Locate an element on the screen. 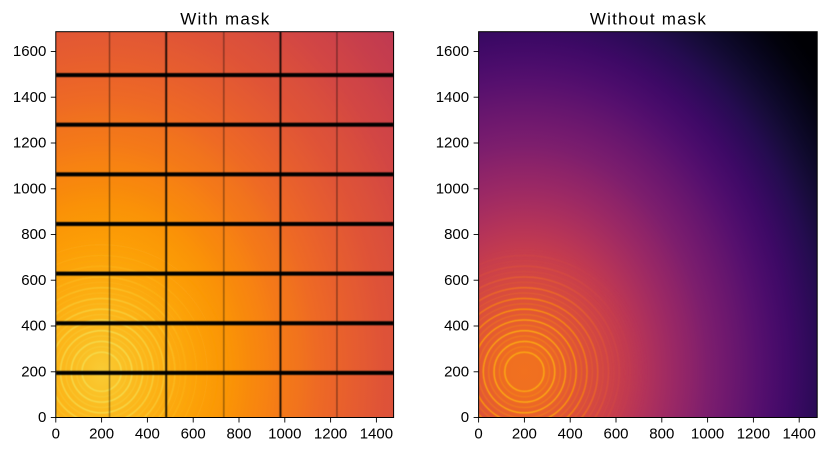 Image resolution: width=826 pixels, height=451 pixels. svg-text: Without mask is located at coordinates (648, 18).